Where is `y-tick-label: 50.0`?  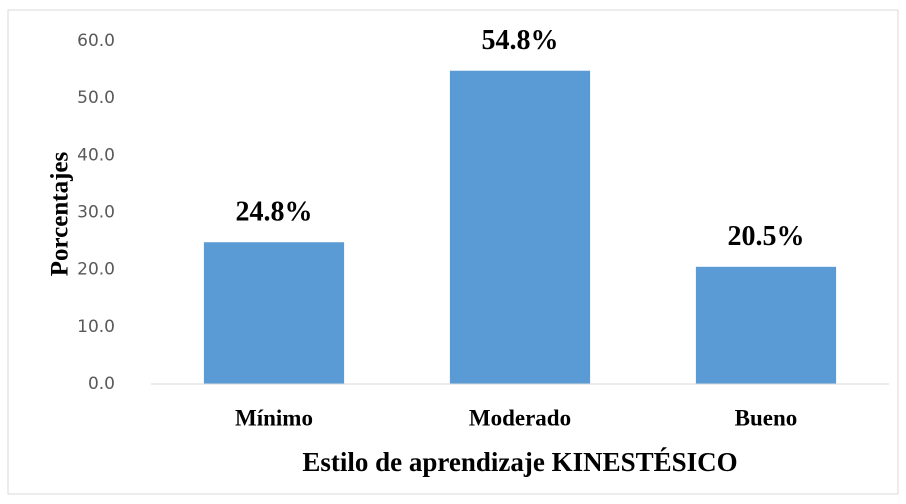
y-tick-label: 50.0 is located at coordinates (96, 98).